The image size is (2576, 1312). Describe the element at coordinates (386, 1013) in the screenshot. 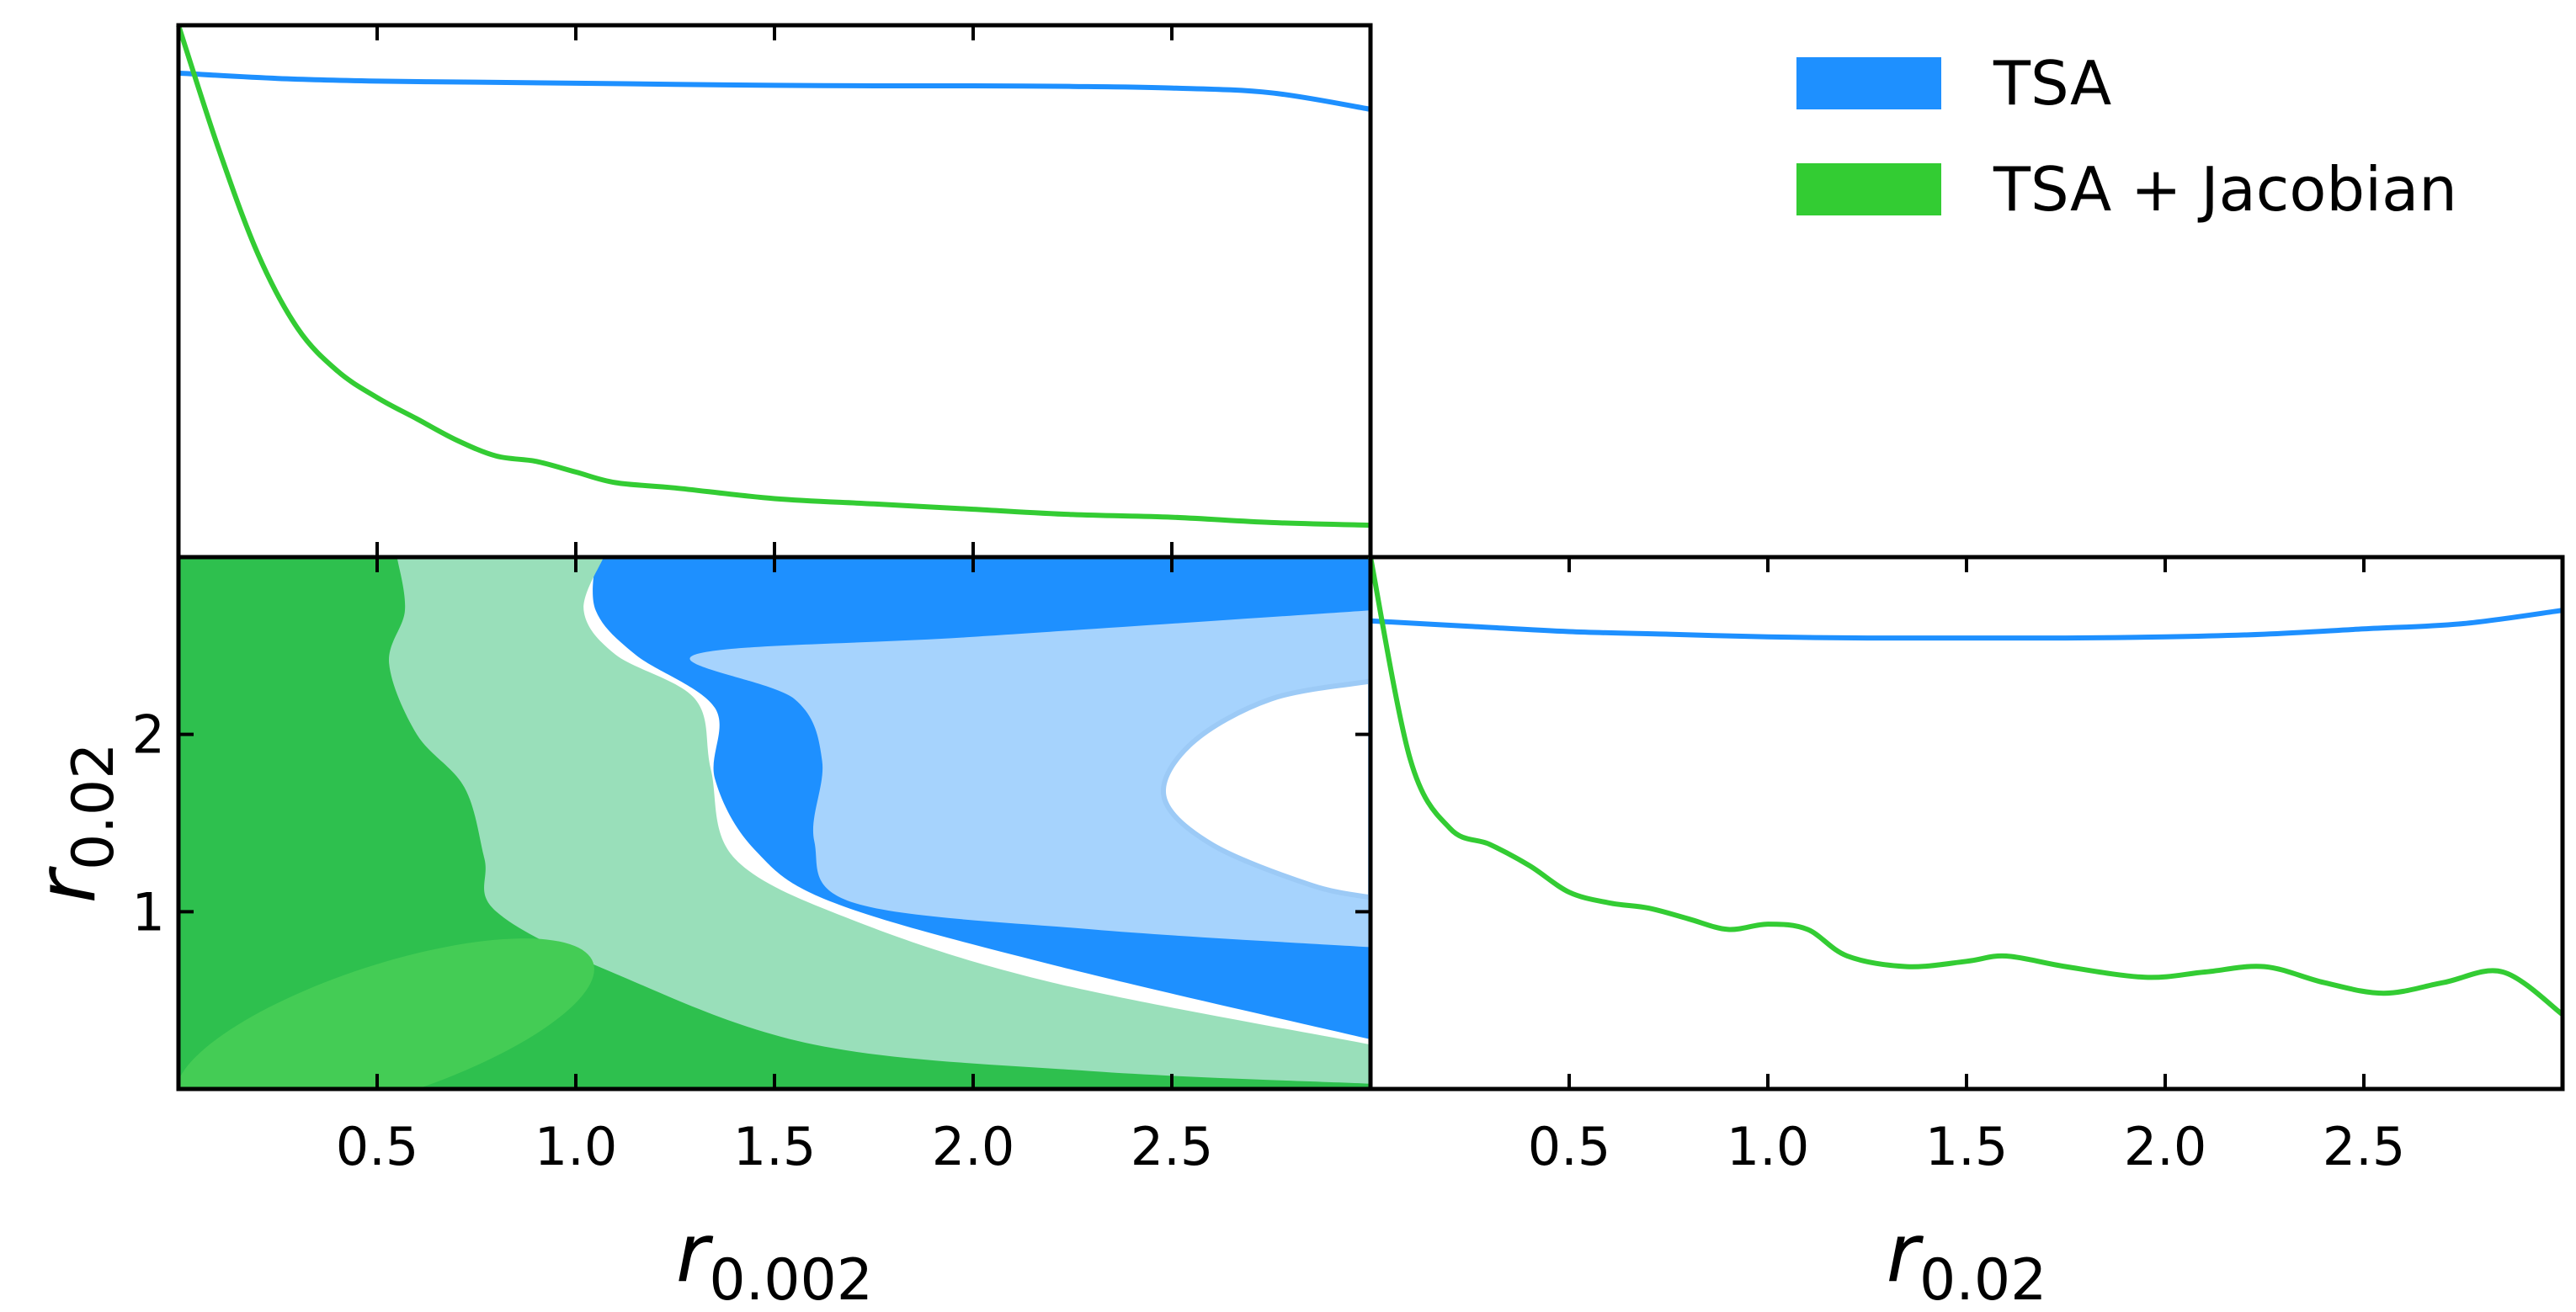

I see `contour-jacobian-peak` at that location.